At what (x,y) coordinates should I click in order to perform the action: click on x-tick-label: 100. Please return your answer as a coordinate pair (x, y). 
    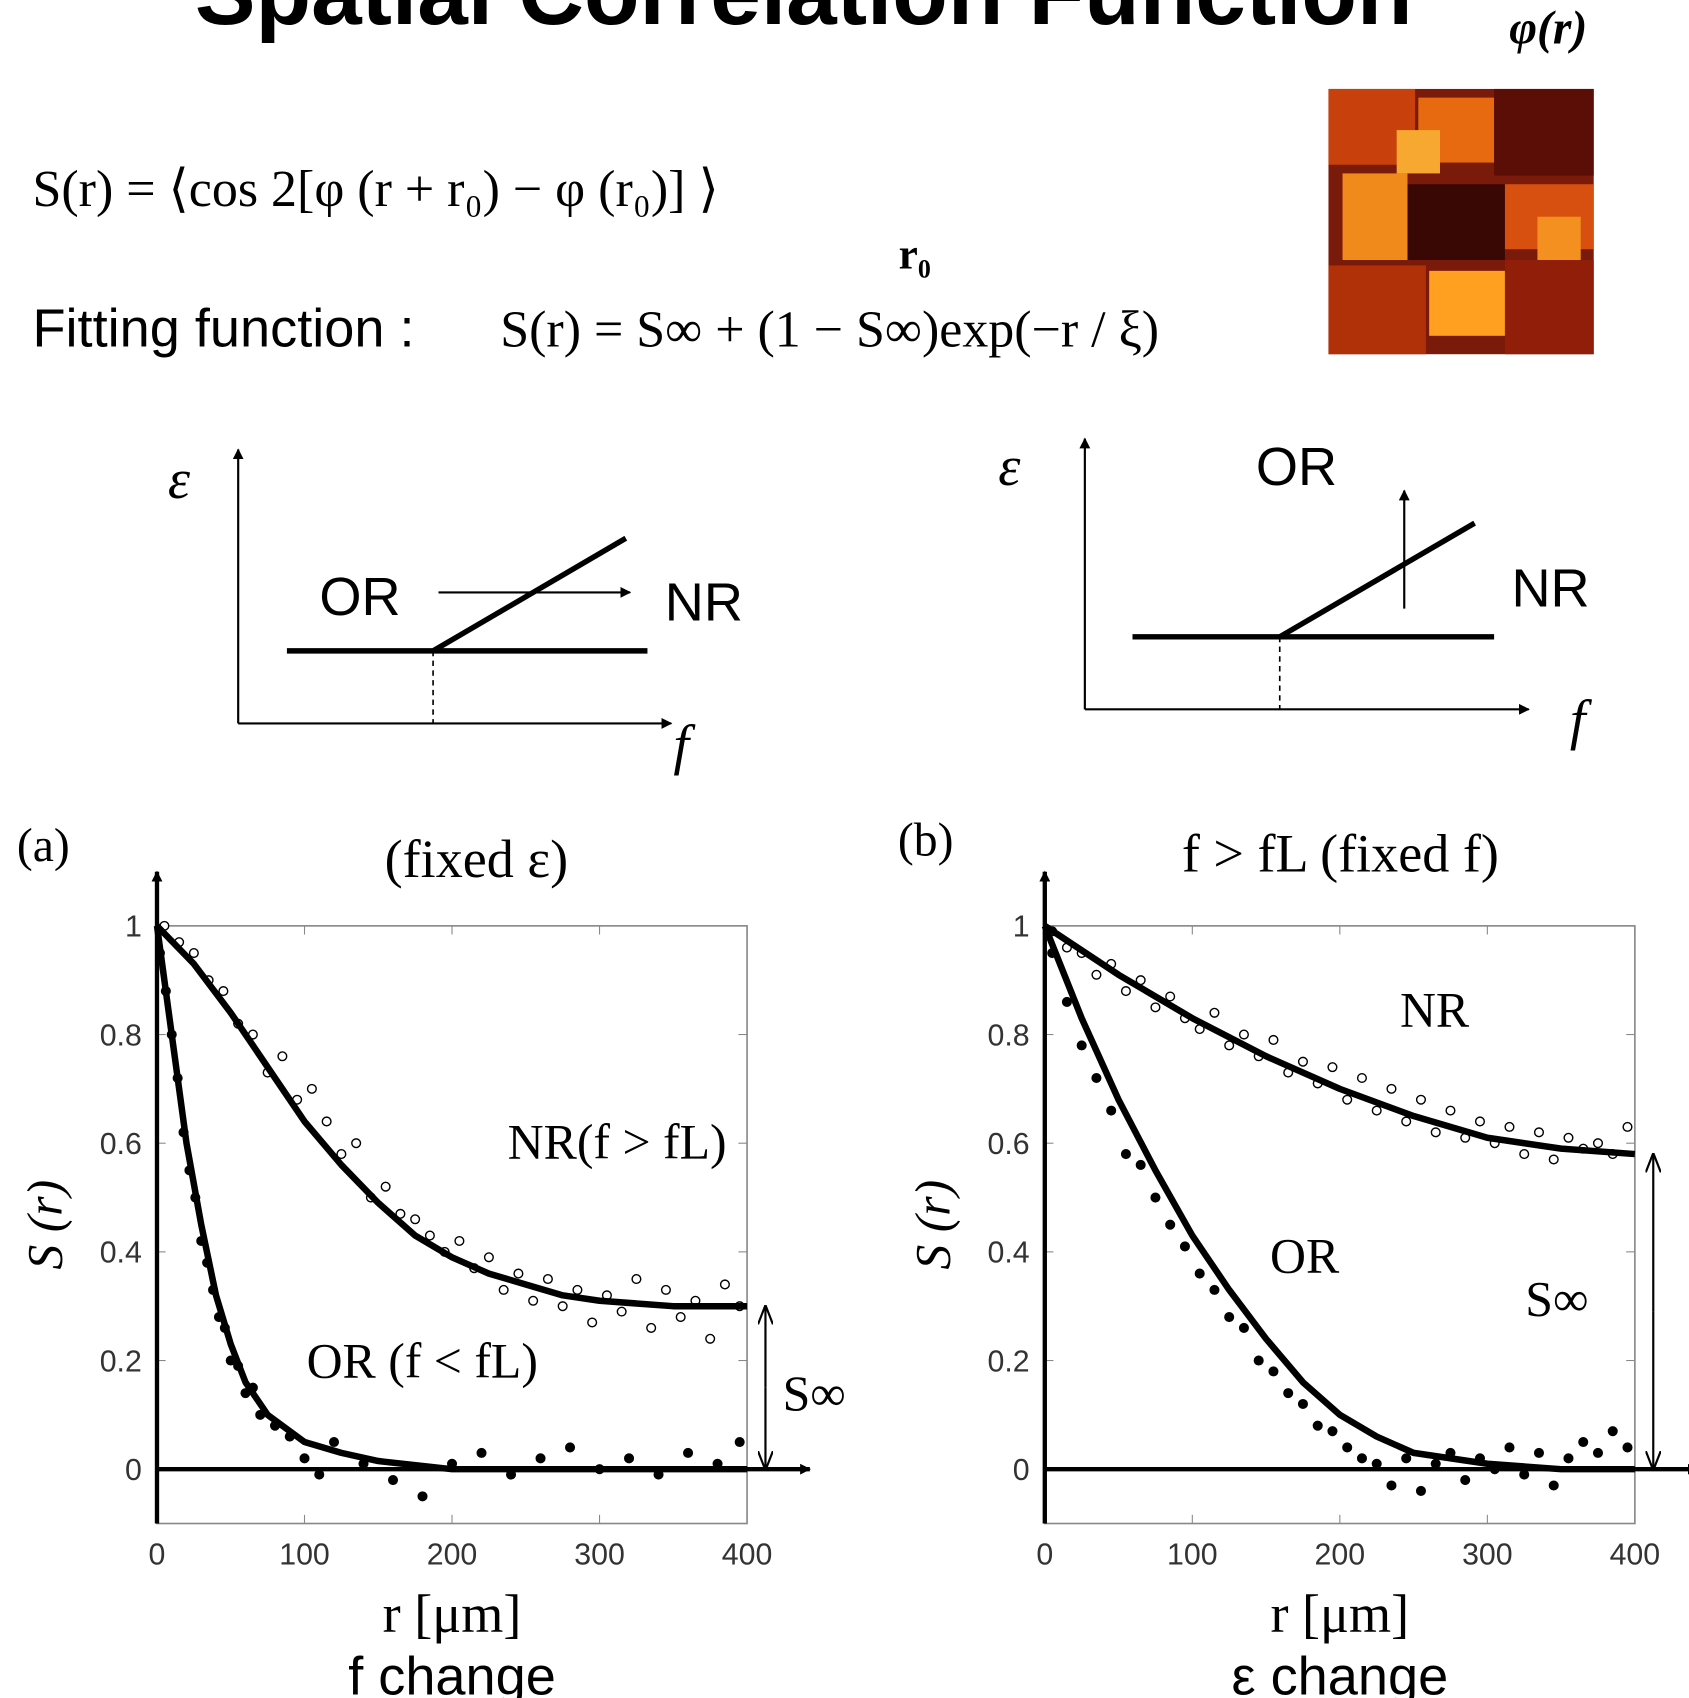
    Looking at the image, I should click on (304, 1555).